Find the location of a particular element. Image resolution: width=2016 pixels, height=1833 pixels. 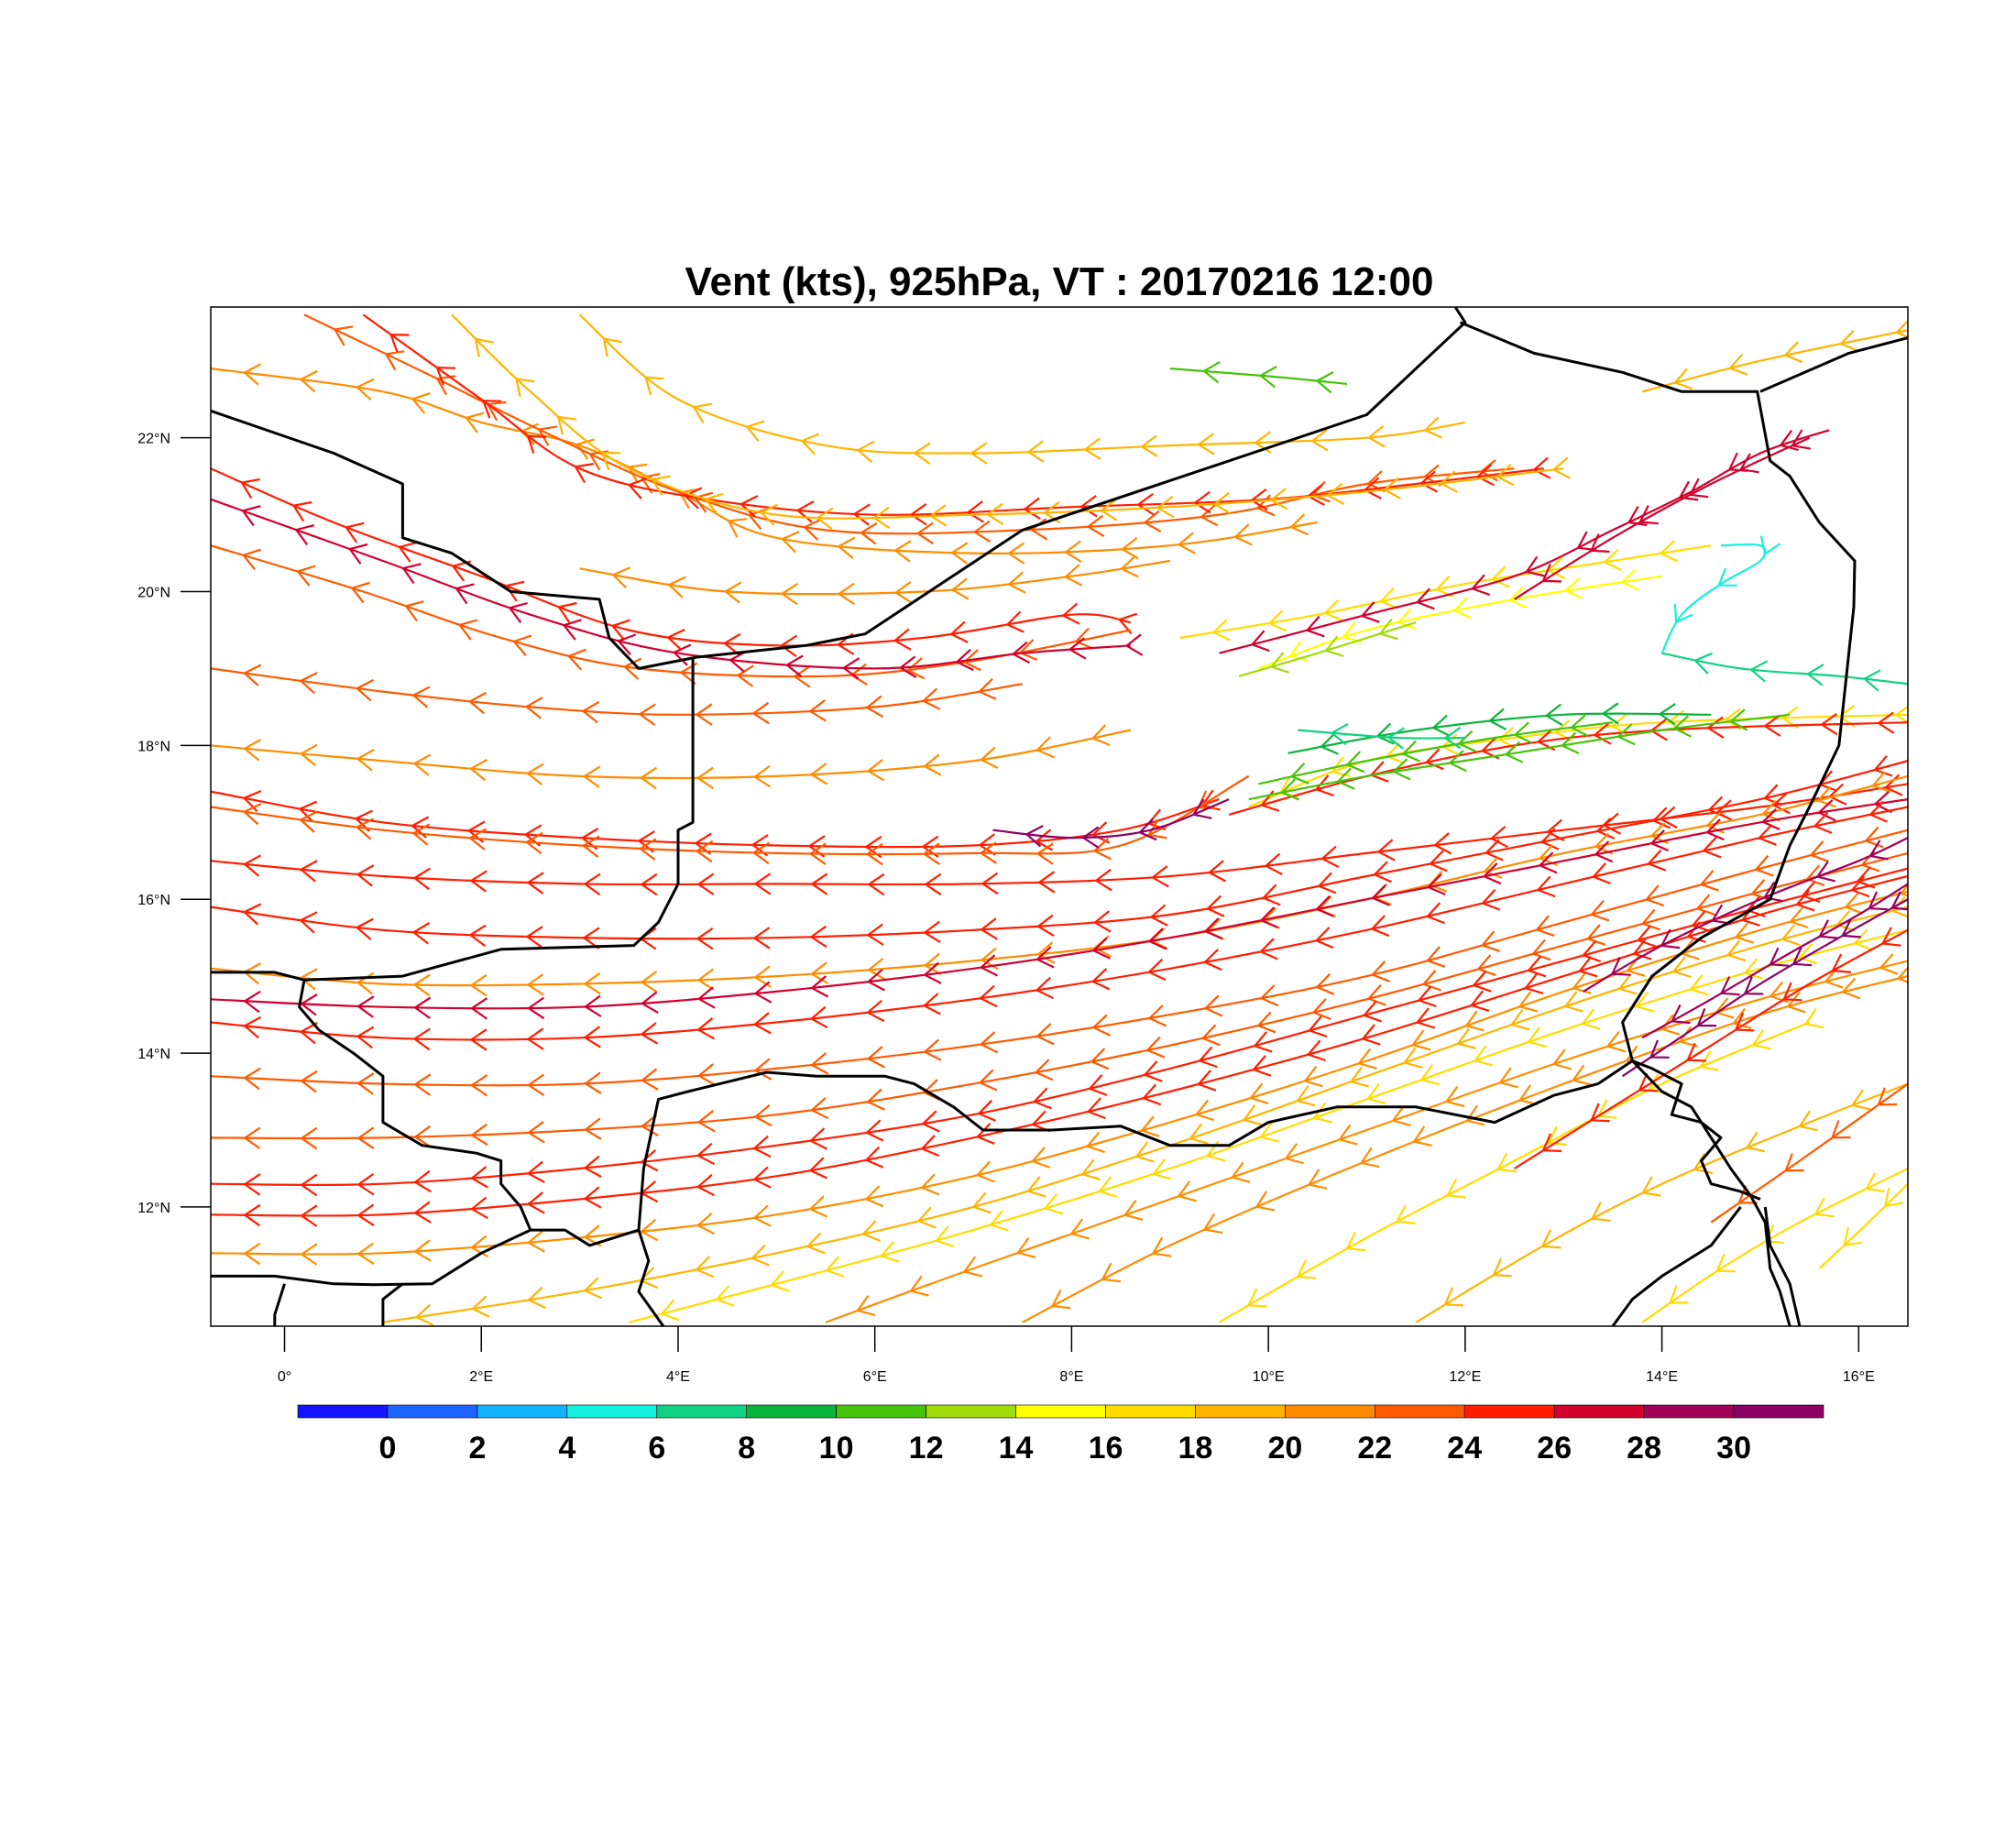

x-tick-label: 0° is located at coordinates (284, 1377).